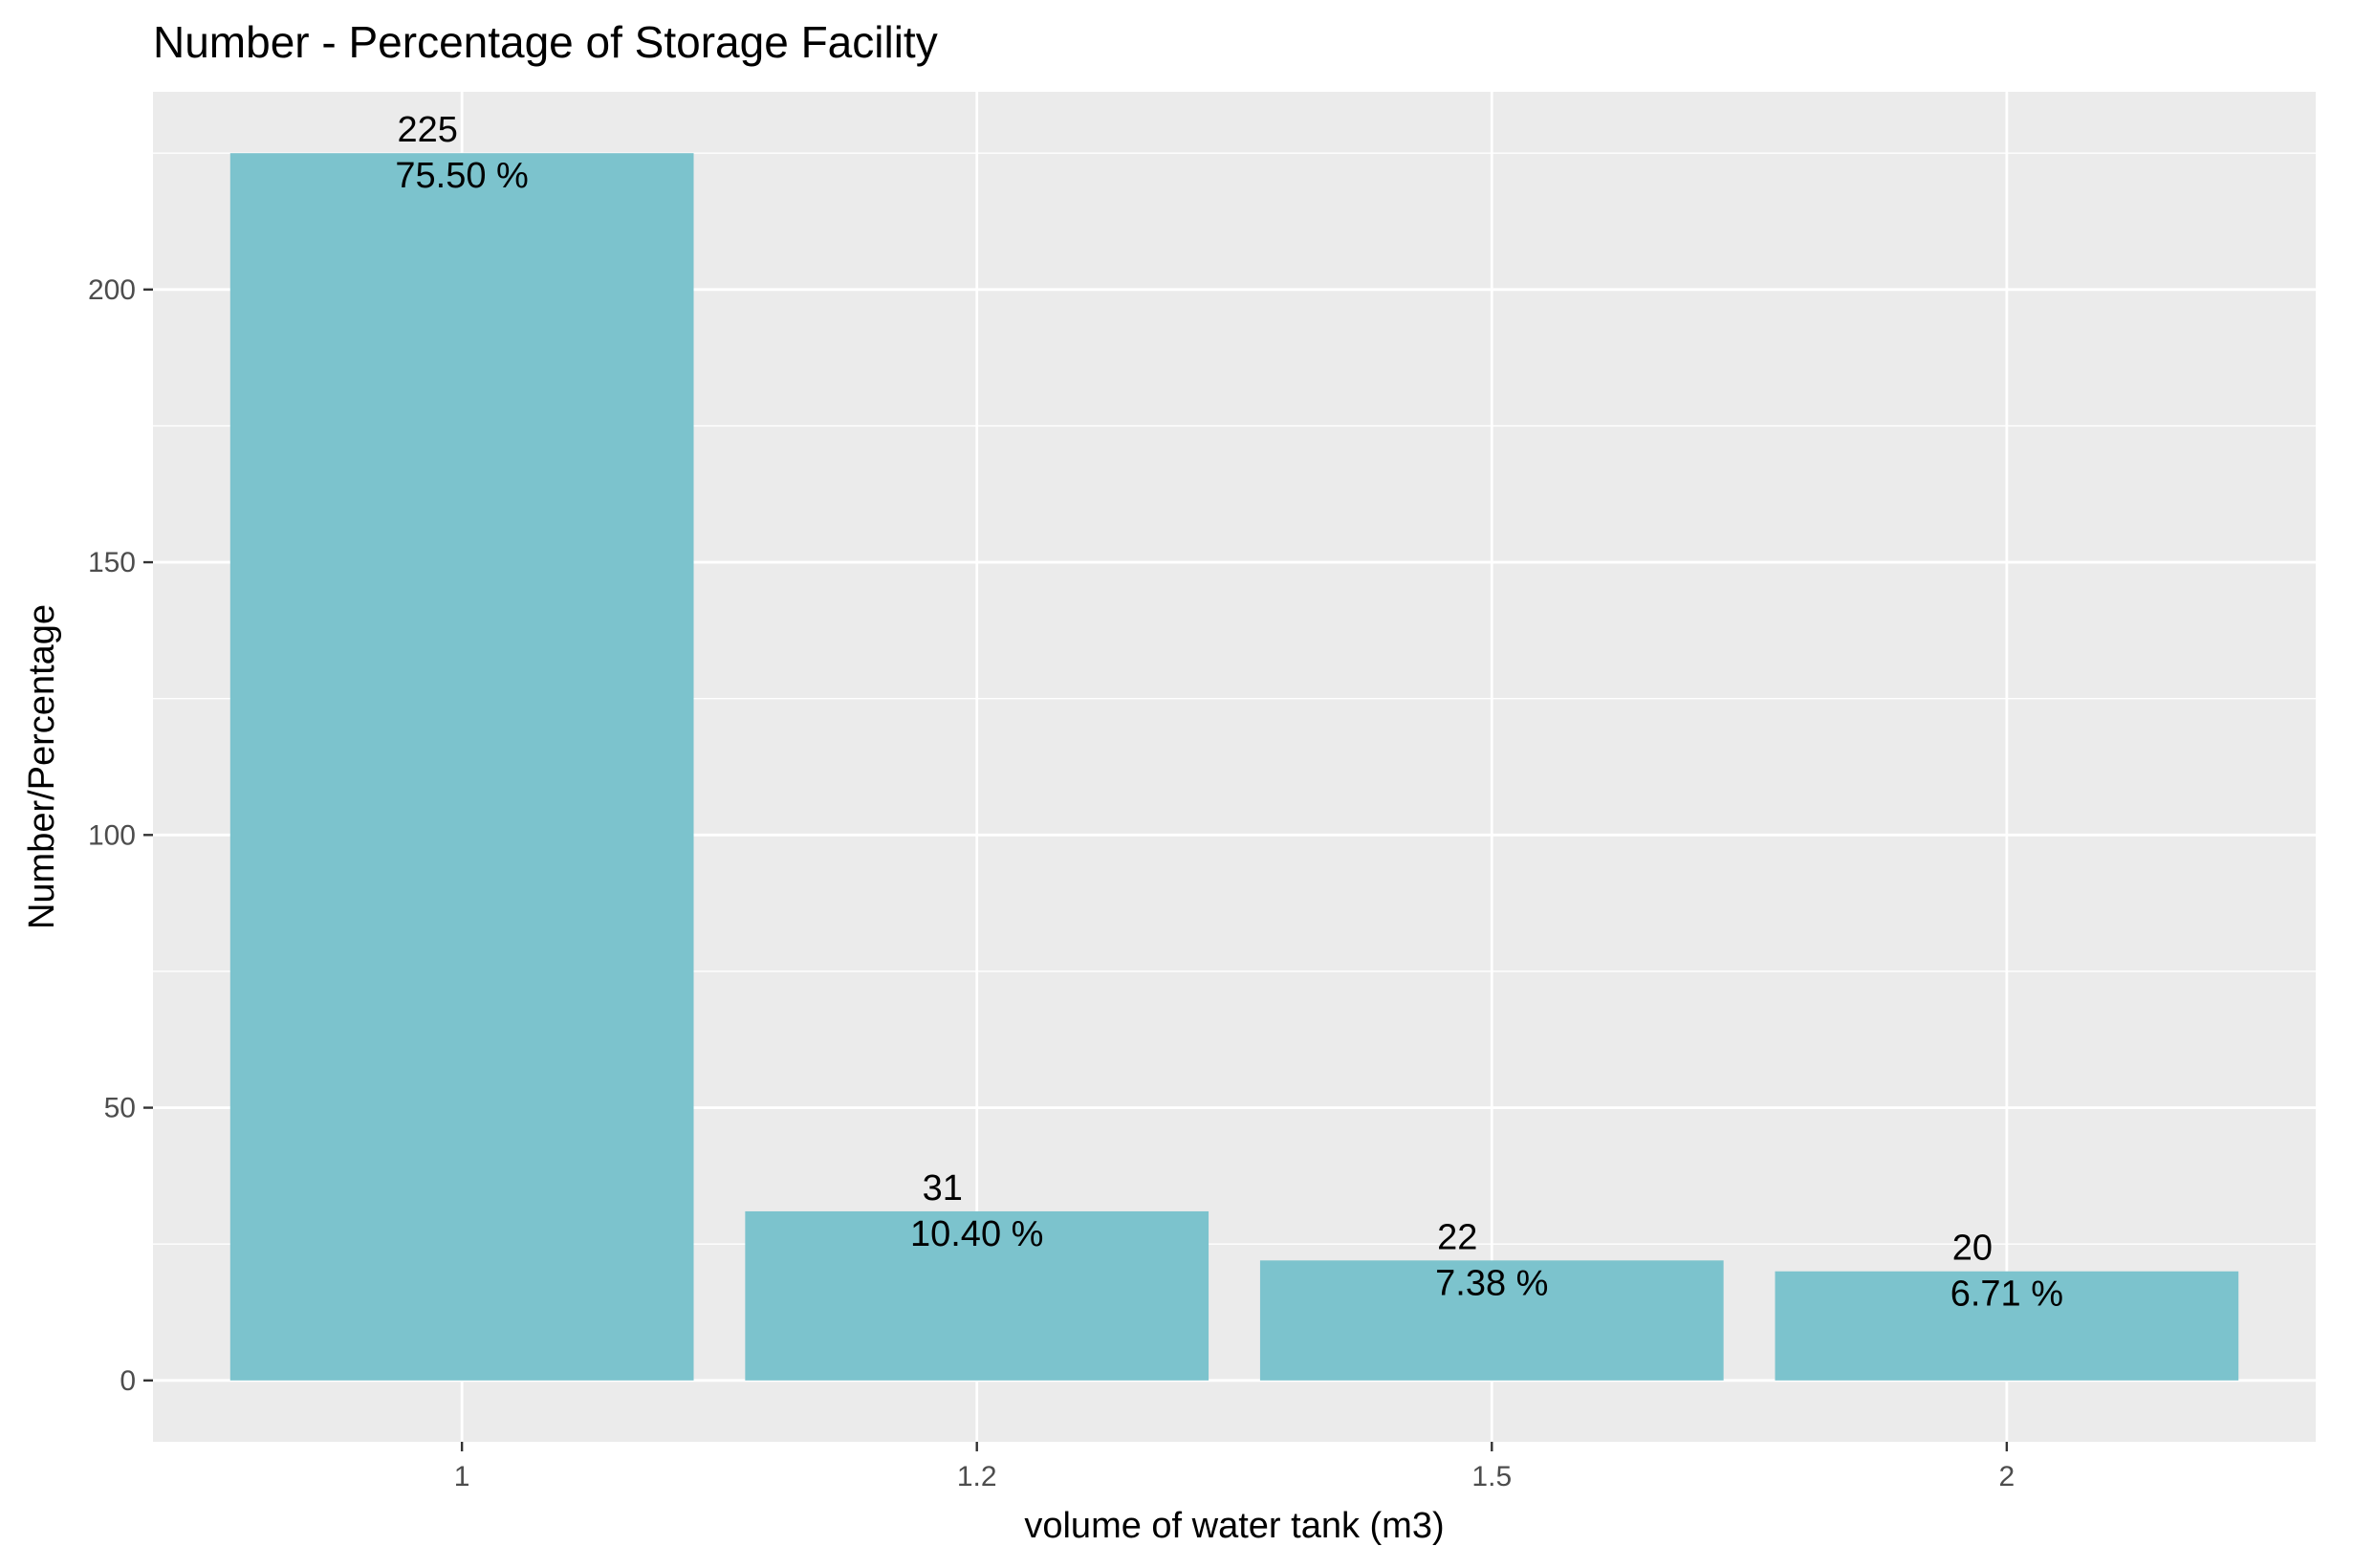 This screenshot has width=2375, height=1568. Describe the element at coordinates (112, 562) in the screenshot. I see `y-tick-label: 150` at that location.